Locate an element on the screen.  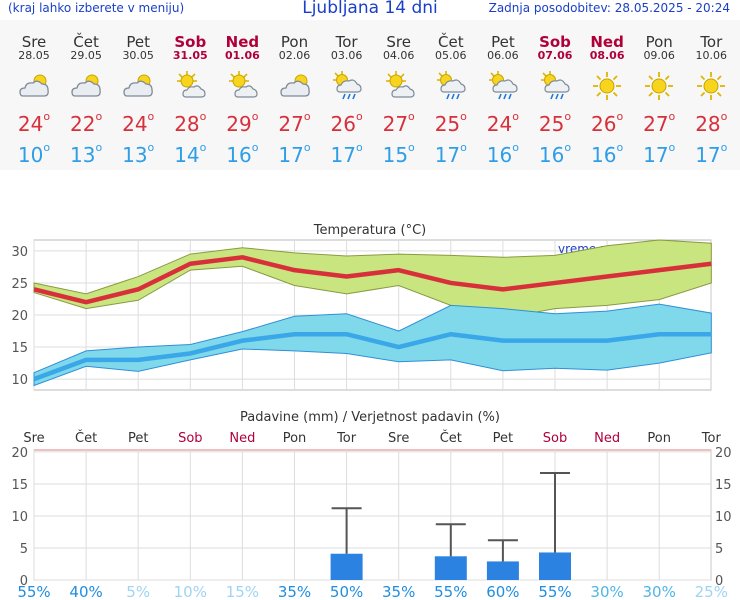
x-tick-label: Pet is located at coordinates (503, 438).